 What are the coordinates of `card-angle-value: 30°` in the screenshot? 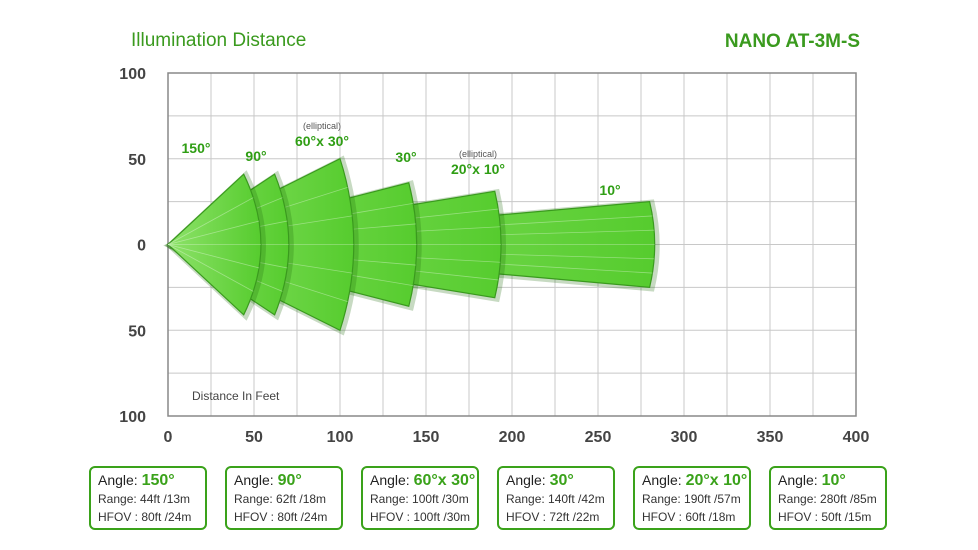 It's located at (561, 480).